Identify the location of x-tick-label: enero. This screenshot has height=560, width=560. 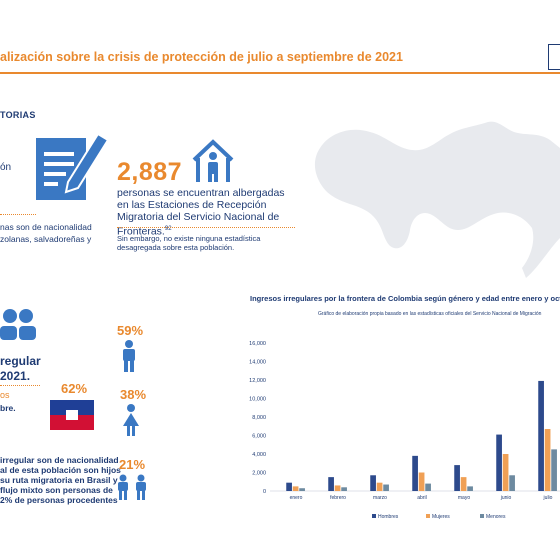
(296, 498).